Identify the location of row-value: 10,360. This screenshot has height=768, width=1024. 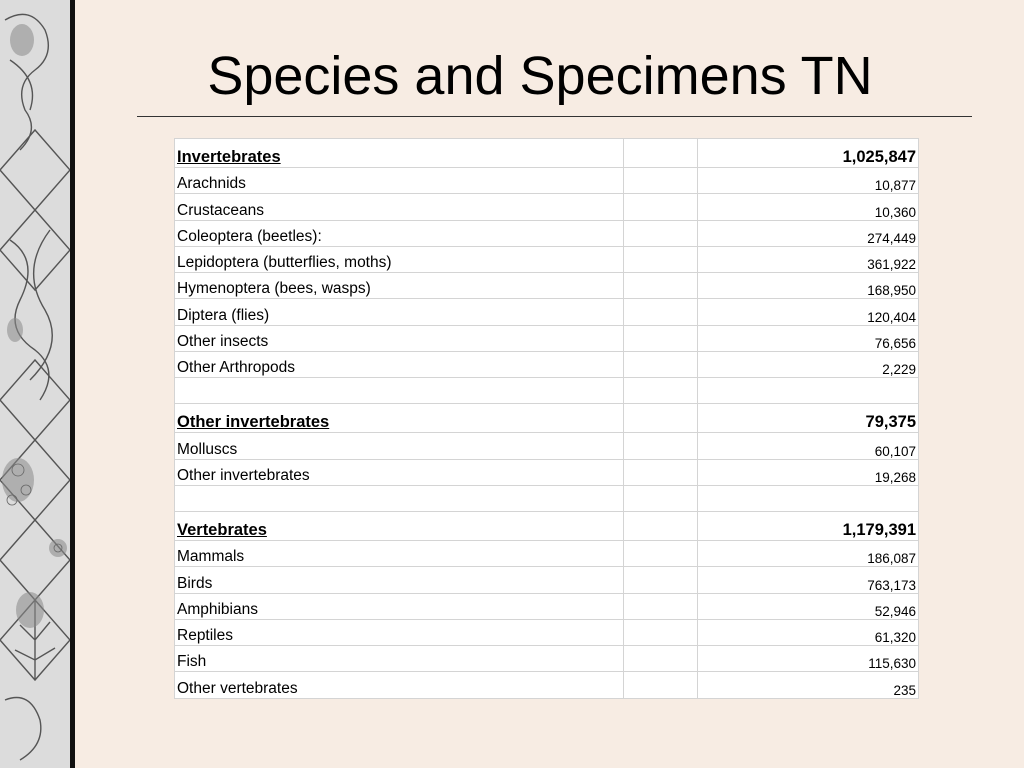
(808, 207).